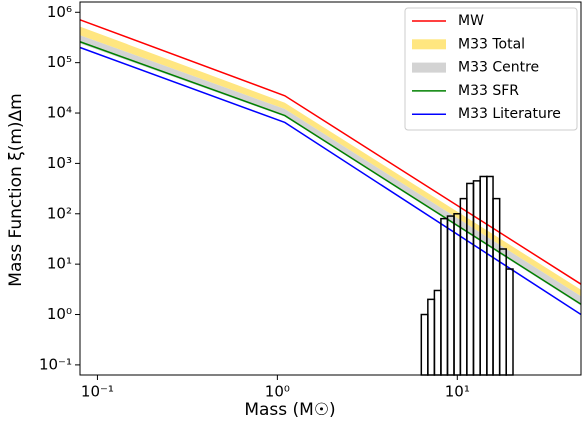  What do you see at coordinates (277, 392) in the screenshot?
I see `x-tick-label: 10⁰` at bounding box center [277, 392].